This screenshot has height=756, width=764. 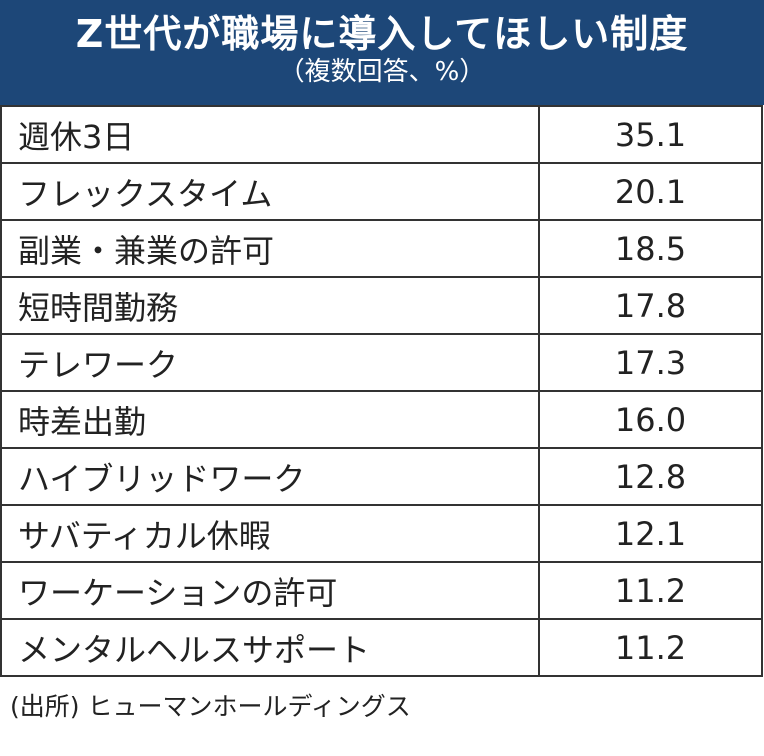 I want to click on table-row: テレワーク 17.3, so click(x=381, y=362).